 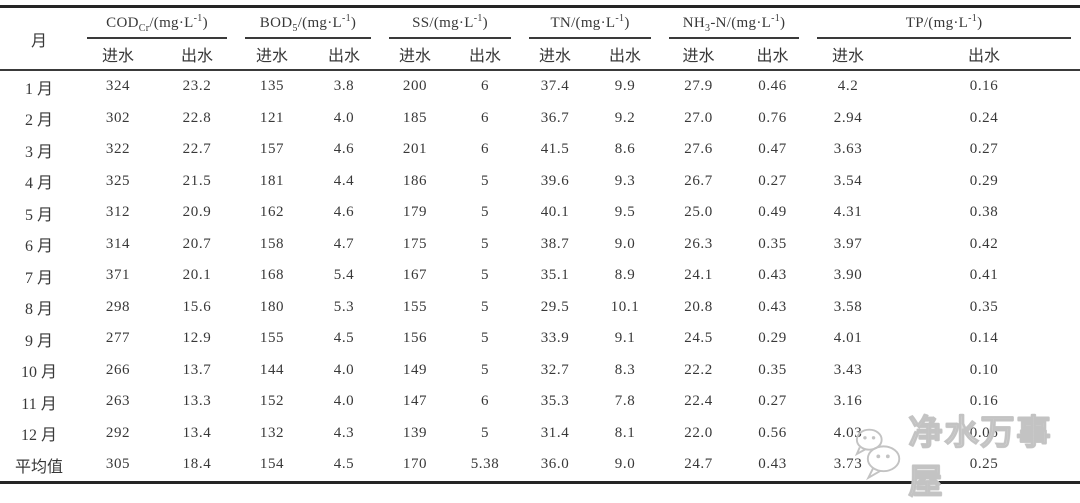 I want to click on value-cell: 0.41, so click(x=984, y=275).